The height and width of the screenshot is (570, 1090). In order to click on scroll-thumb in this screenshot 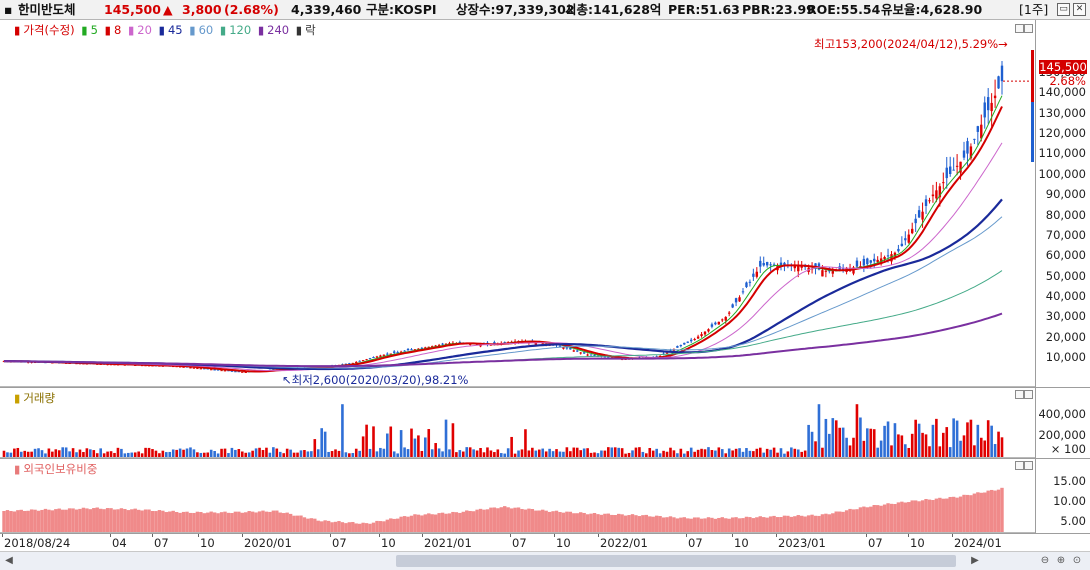, I will do `click(676, 561)`.